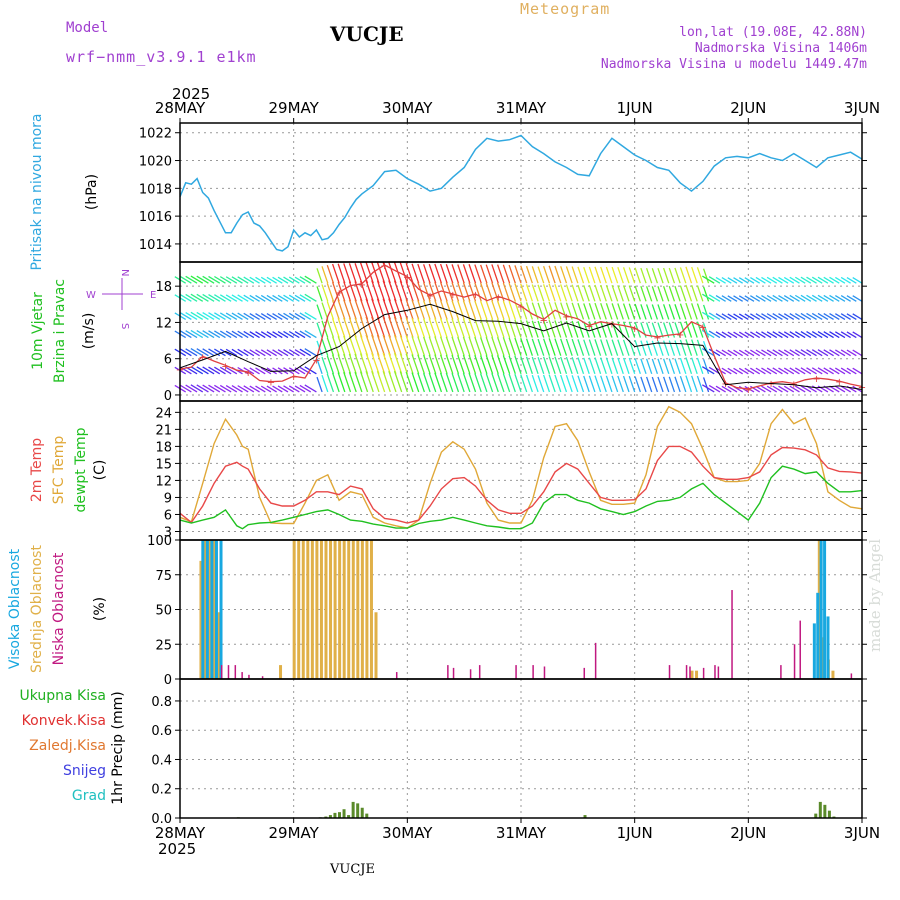 The width and height of the screenshot is (900, 900). What do you see at coordinates (163, 287) in the screenshot?
I see `y-tick-label: 18` at bounding box center [163, 287].